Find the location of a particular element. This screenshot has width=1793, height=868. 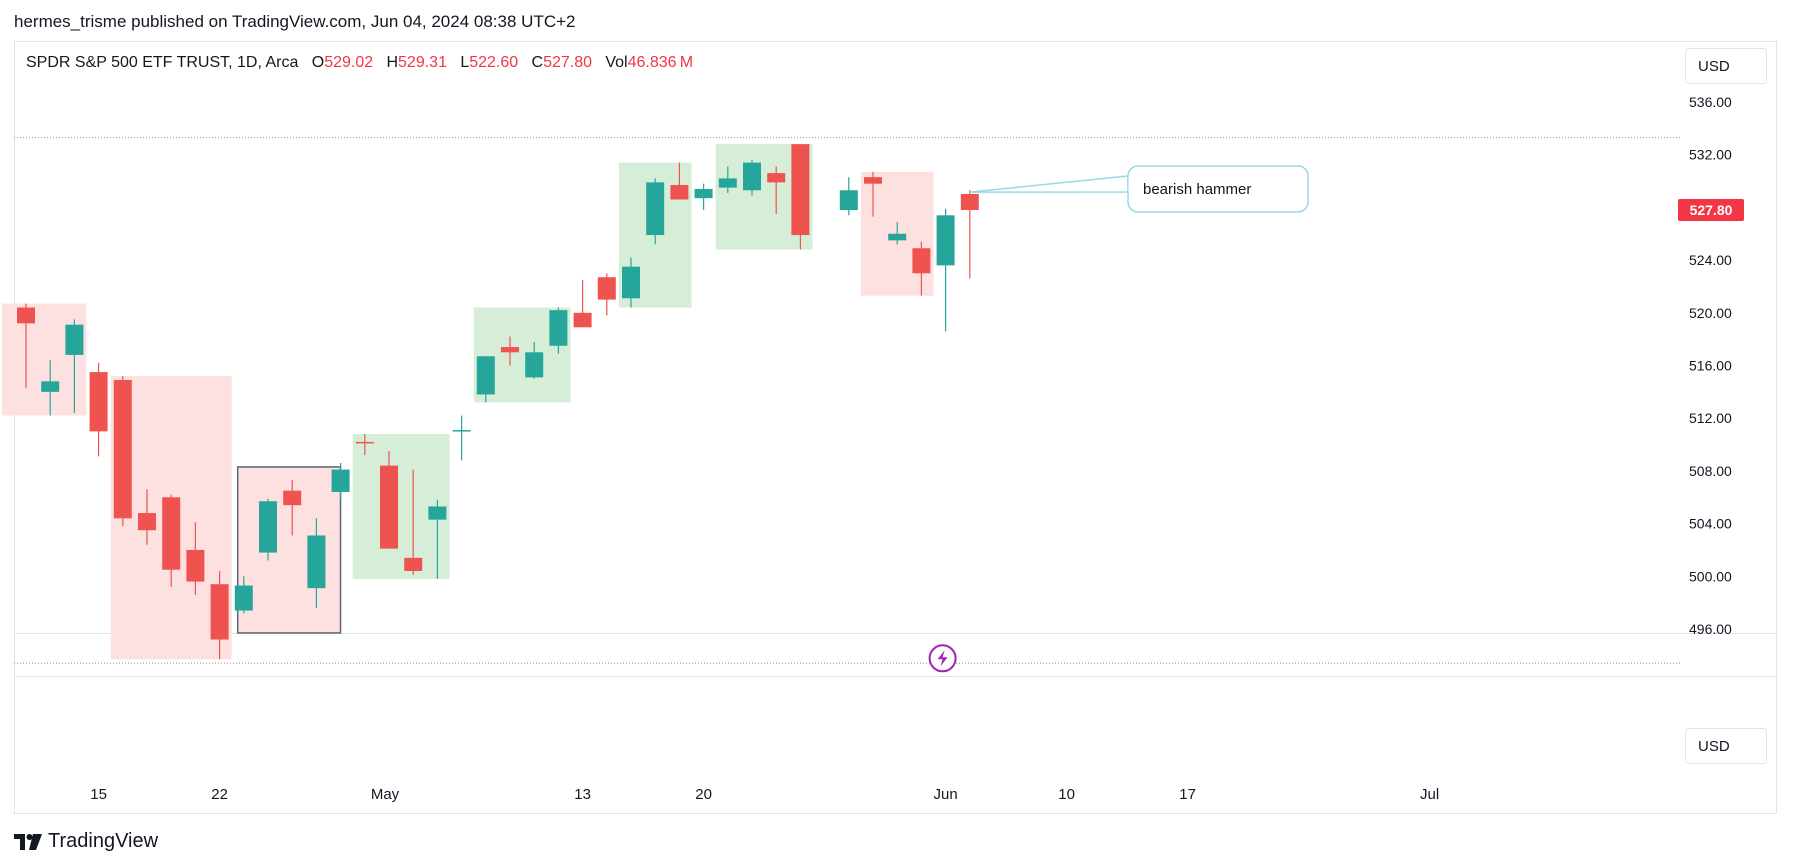

y-tick-10: 500.00 is located at coordinates (1710, 576).